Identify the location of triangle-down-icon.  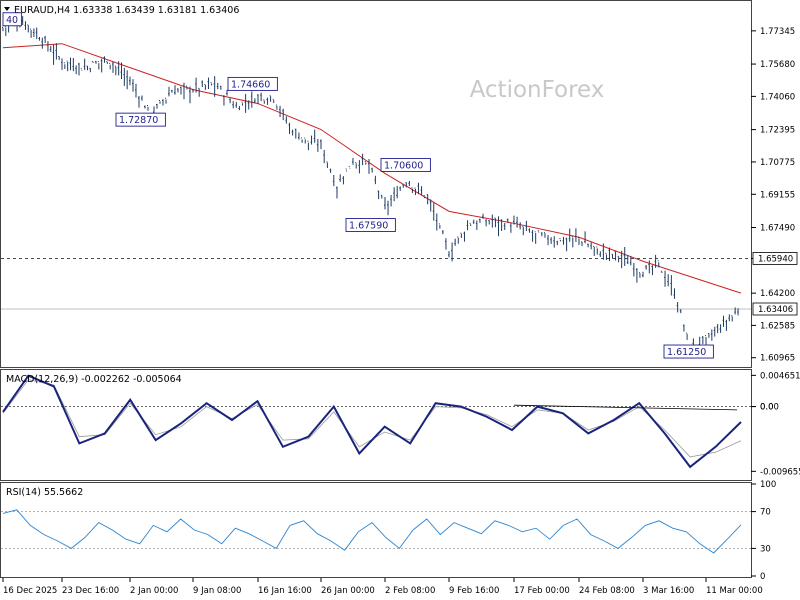
(7, 9).